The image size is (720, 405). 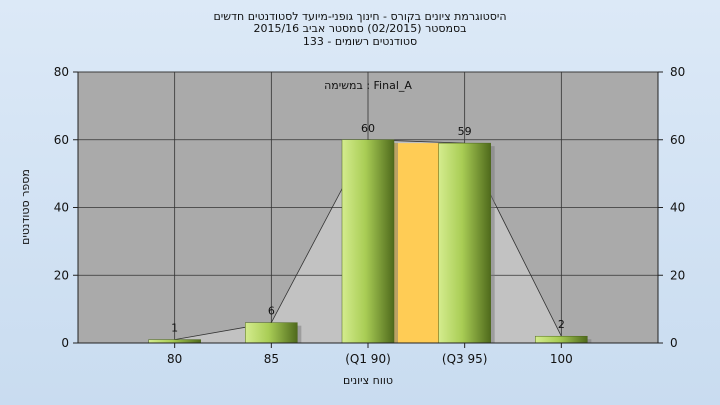 I want to click on y-tick-label-right: 20, so click(x=677, y=275).